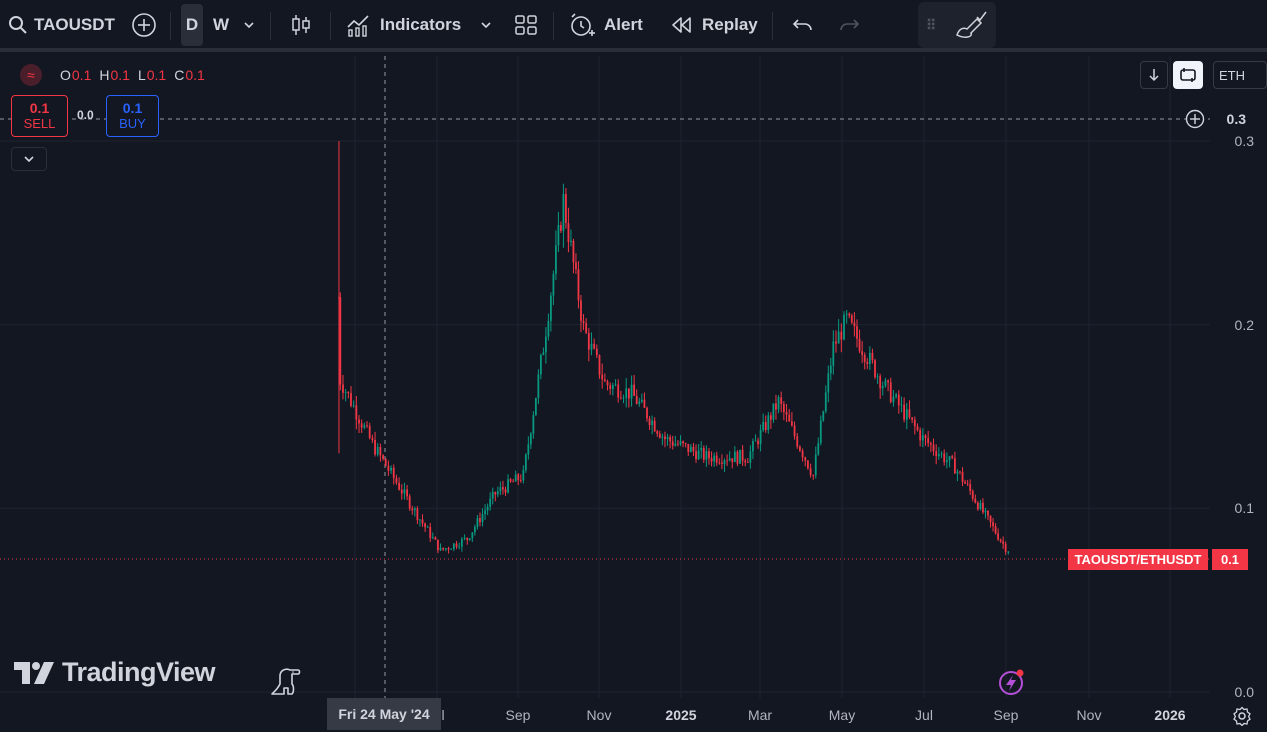 This screenshot has height=732, width=1267. I want to click on redo-button, so click(849, 25).